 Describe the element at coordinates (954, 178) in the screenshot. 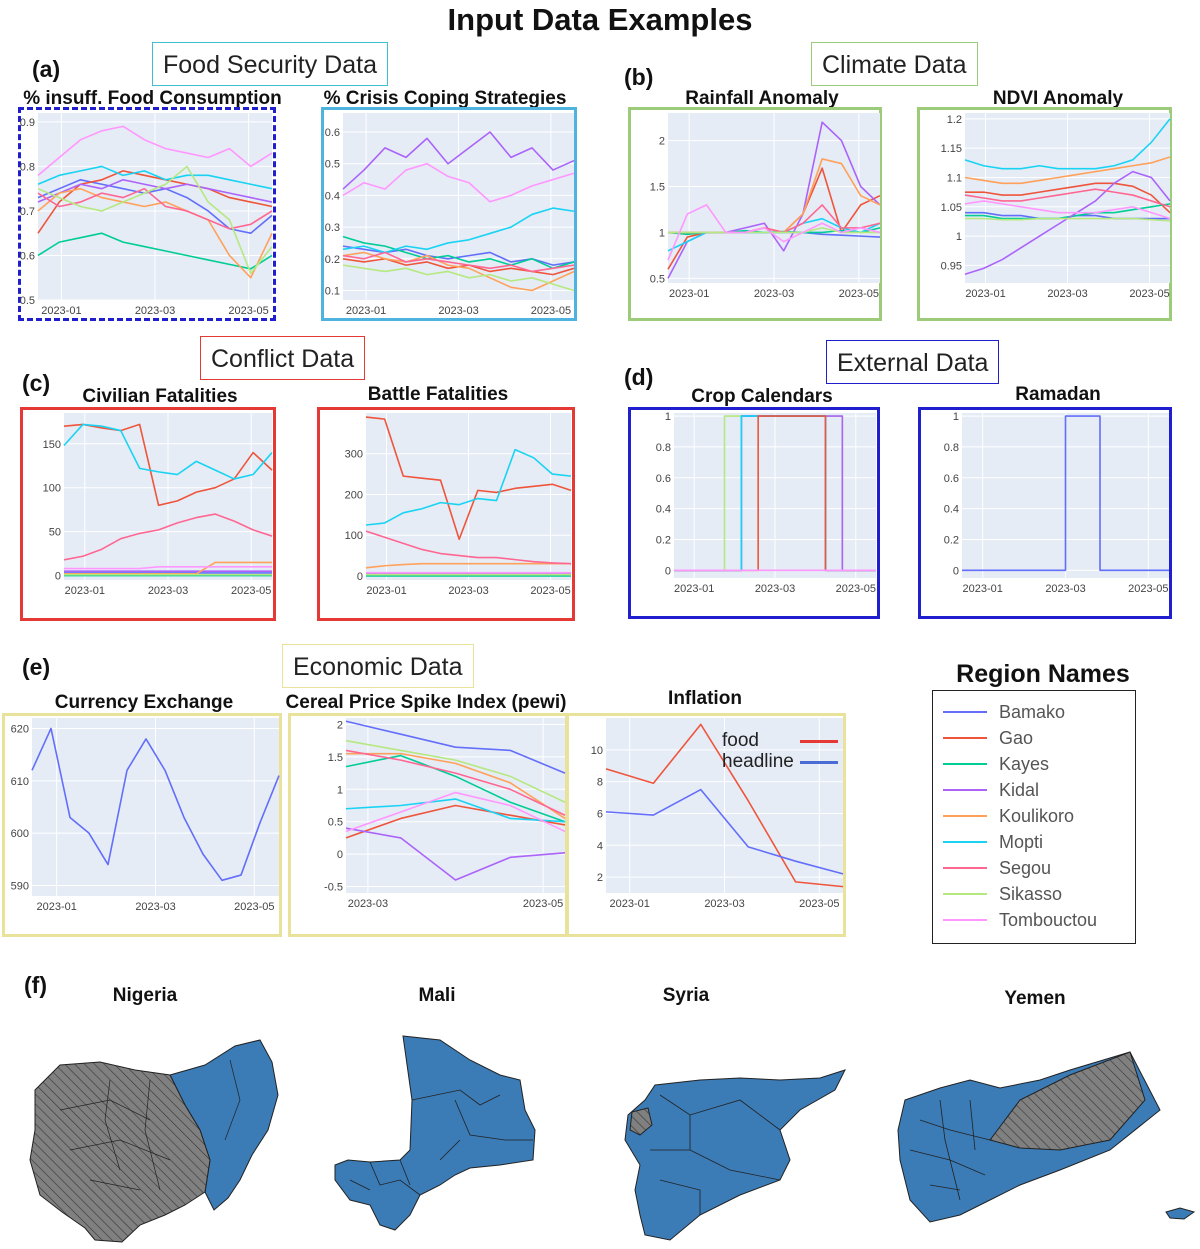

I see `y-tick-label: 1.1` at that location.